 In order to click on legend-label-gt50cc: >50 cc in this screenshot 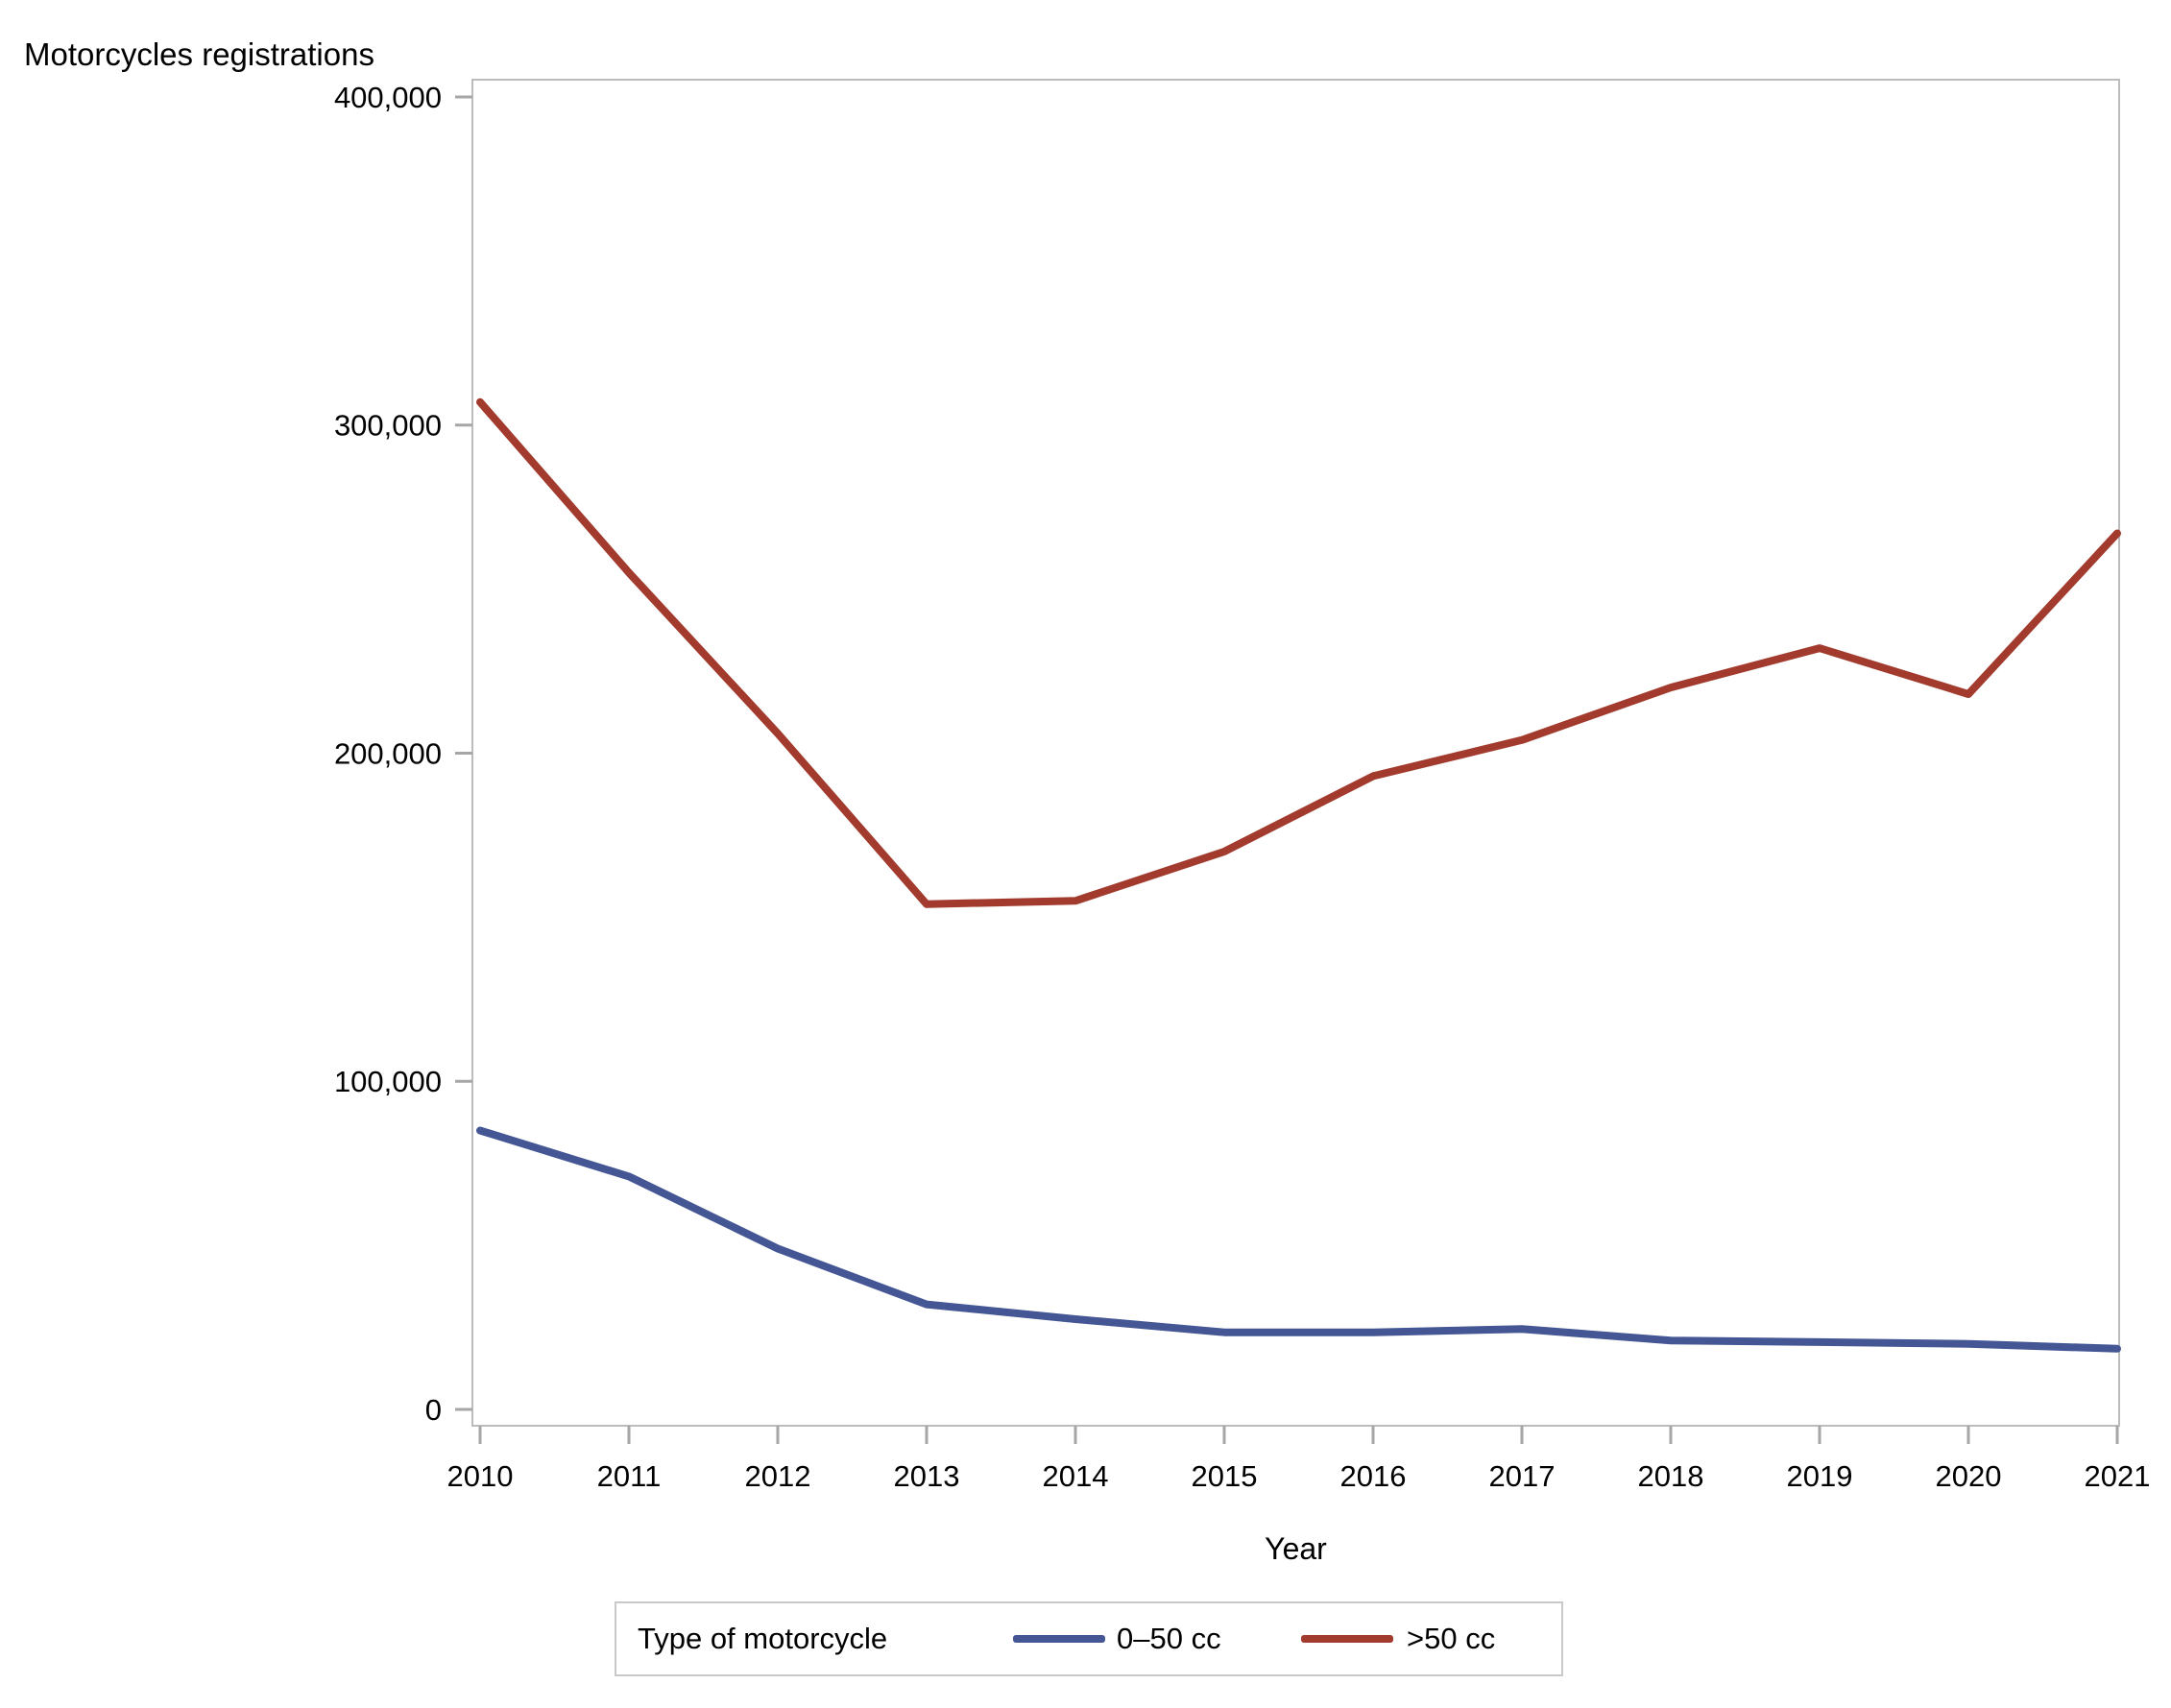, I will do `click(1452, 1638)`.